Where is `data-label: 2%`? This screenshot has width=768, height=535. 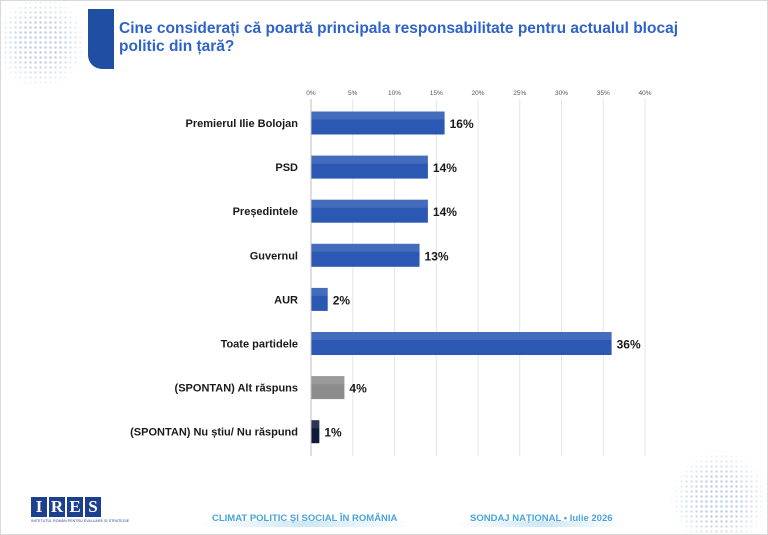
data-label: 2% is located at coordinates (342, 300).